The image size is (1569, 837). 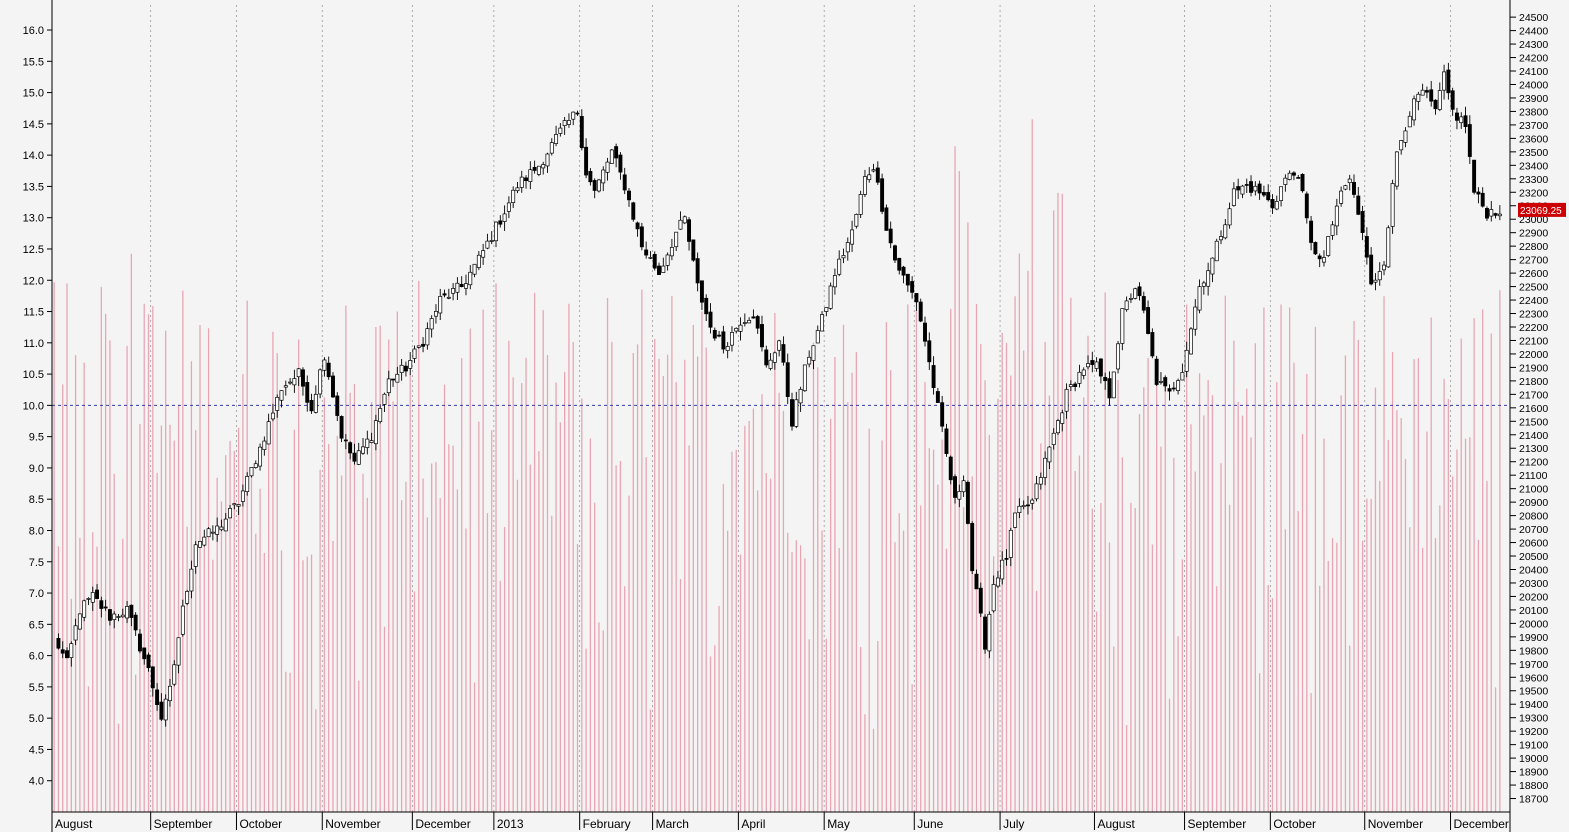 I want to click on right-axis-tick-label: 23900, so click(x=1533, y=99).